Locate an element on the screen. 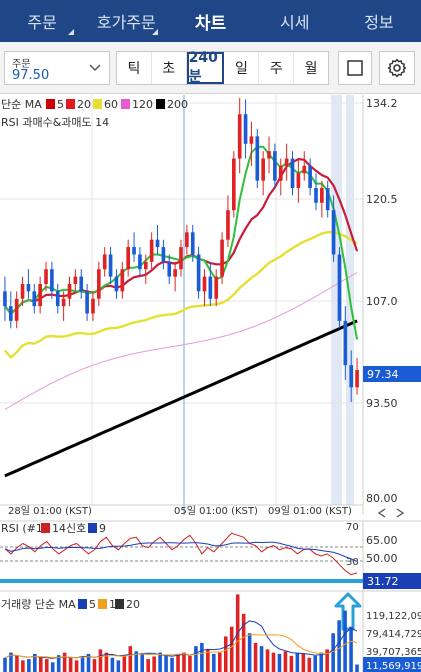  rsi-signal-label: 신호 is located at coordinates (76, 528).